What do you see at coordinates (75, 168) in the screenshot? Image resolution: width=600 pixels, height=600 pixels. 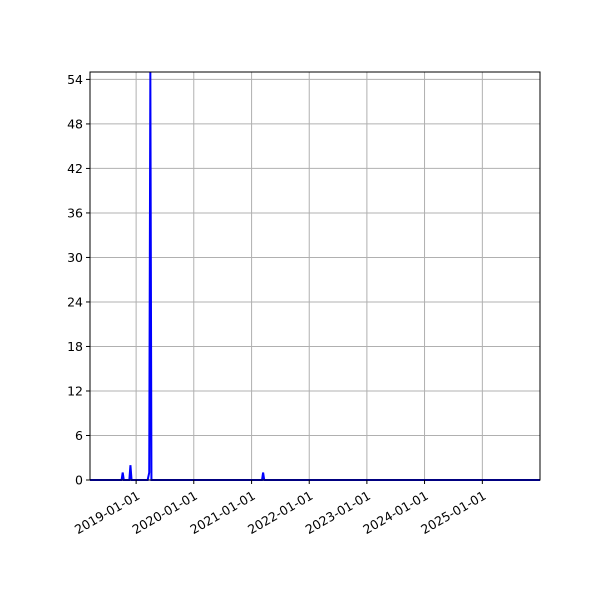 I see `y-tick-label: 42` at bounding box center [75, 168].